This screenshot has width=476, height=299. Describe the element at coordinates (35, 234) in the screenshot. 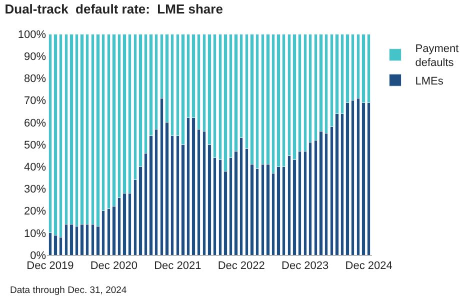

I see `y-tick-label: 10%` at that location.